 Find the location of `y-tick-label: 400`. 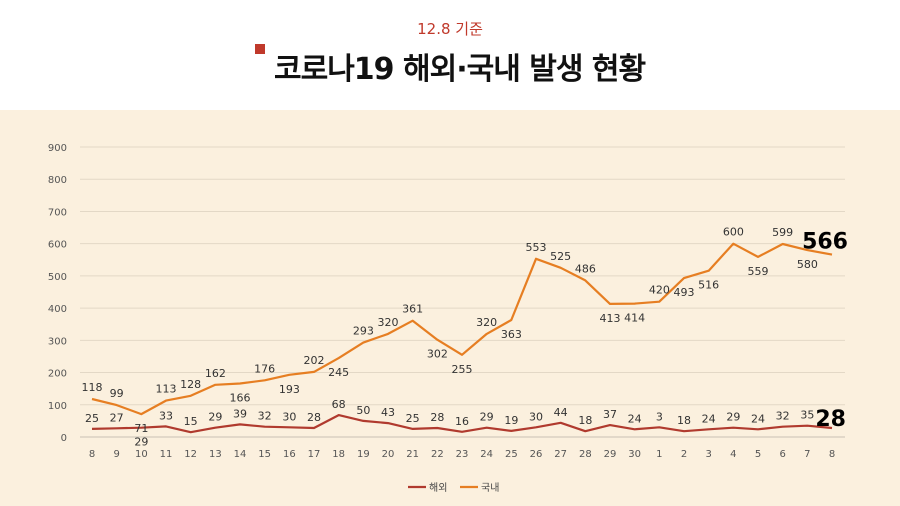

y-tick-label: 400 is located at coordinates (57, 309).